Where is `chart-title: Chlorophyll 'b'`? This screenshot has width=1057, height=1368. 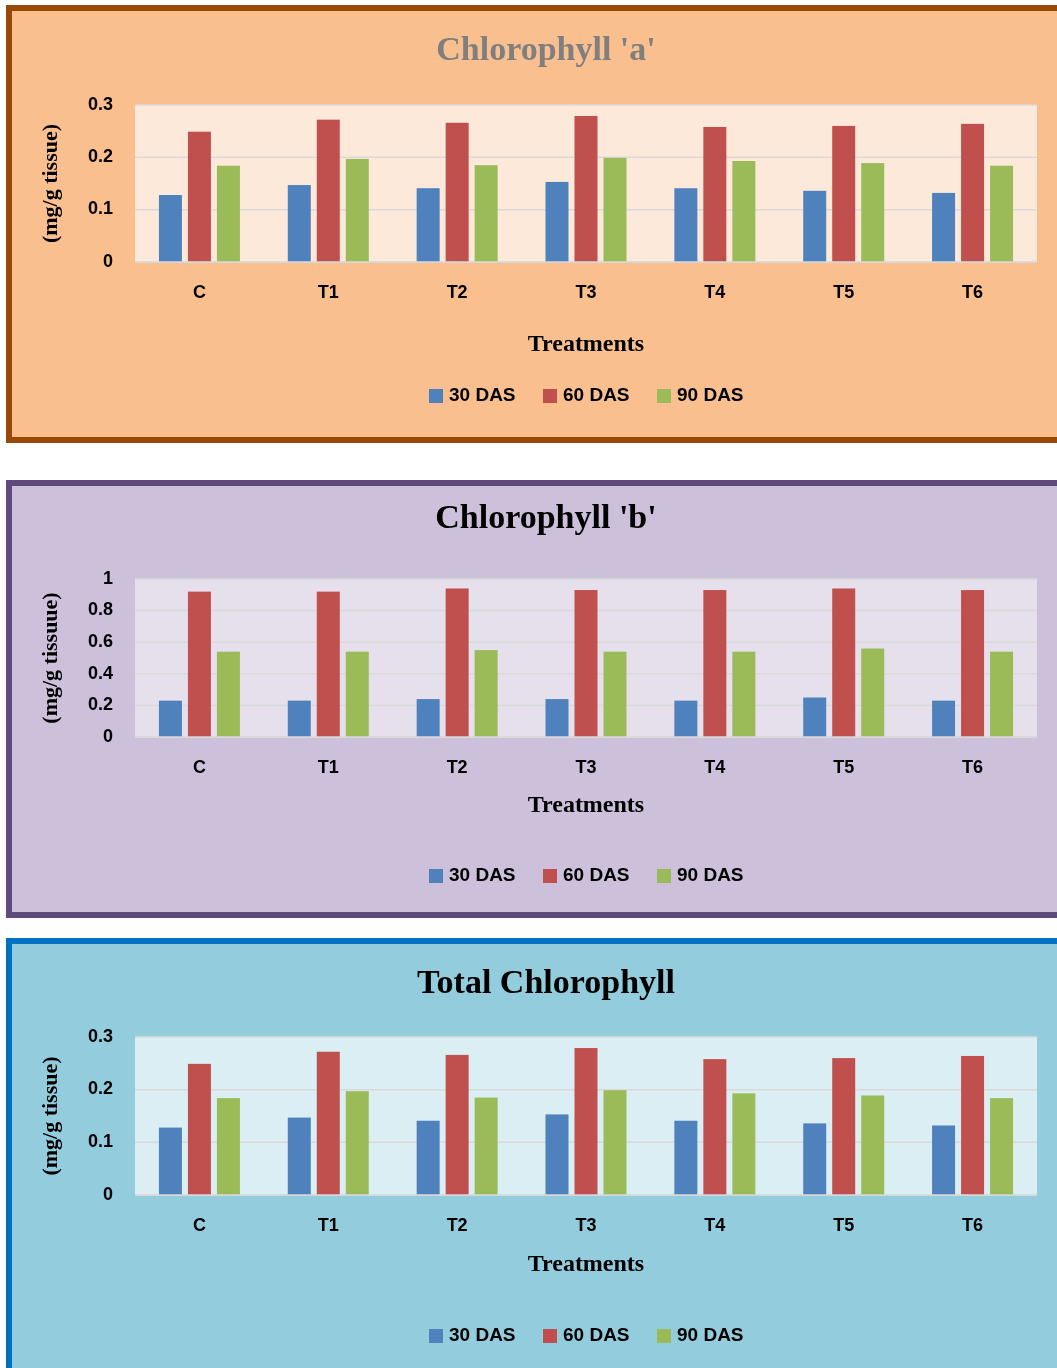 chart-title: Chlorophyll 'b' is located at coordinates (546, 516).